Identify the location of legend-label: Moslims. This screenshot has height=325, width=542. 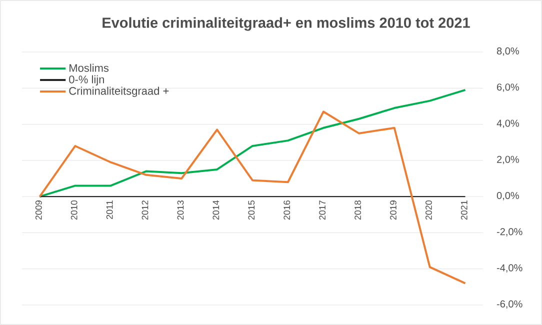
(89, 68).